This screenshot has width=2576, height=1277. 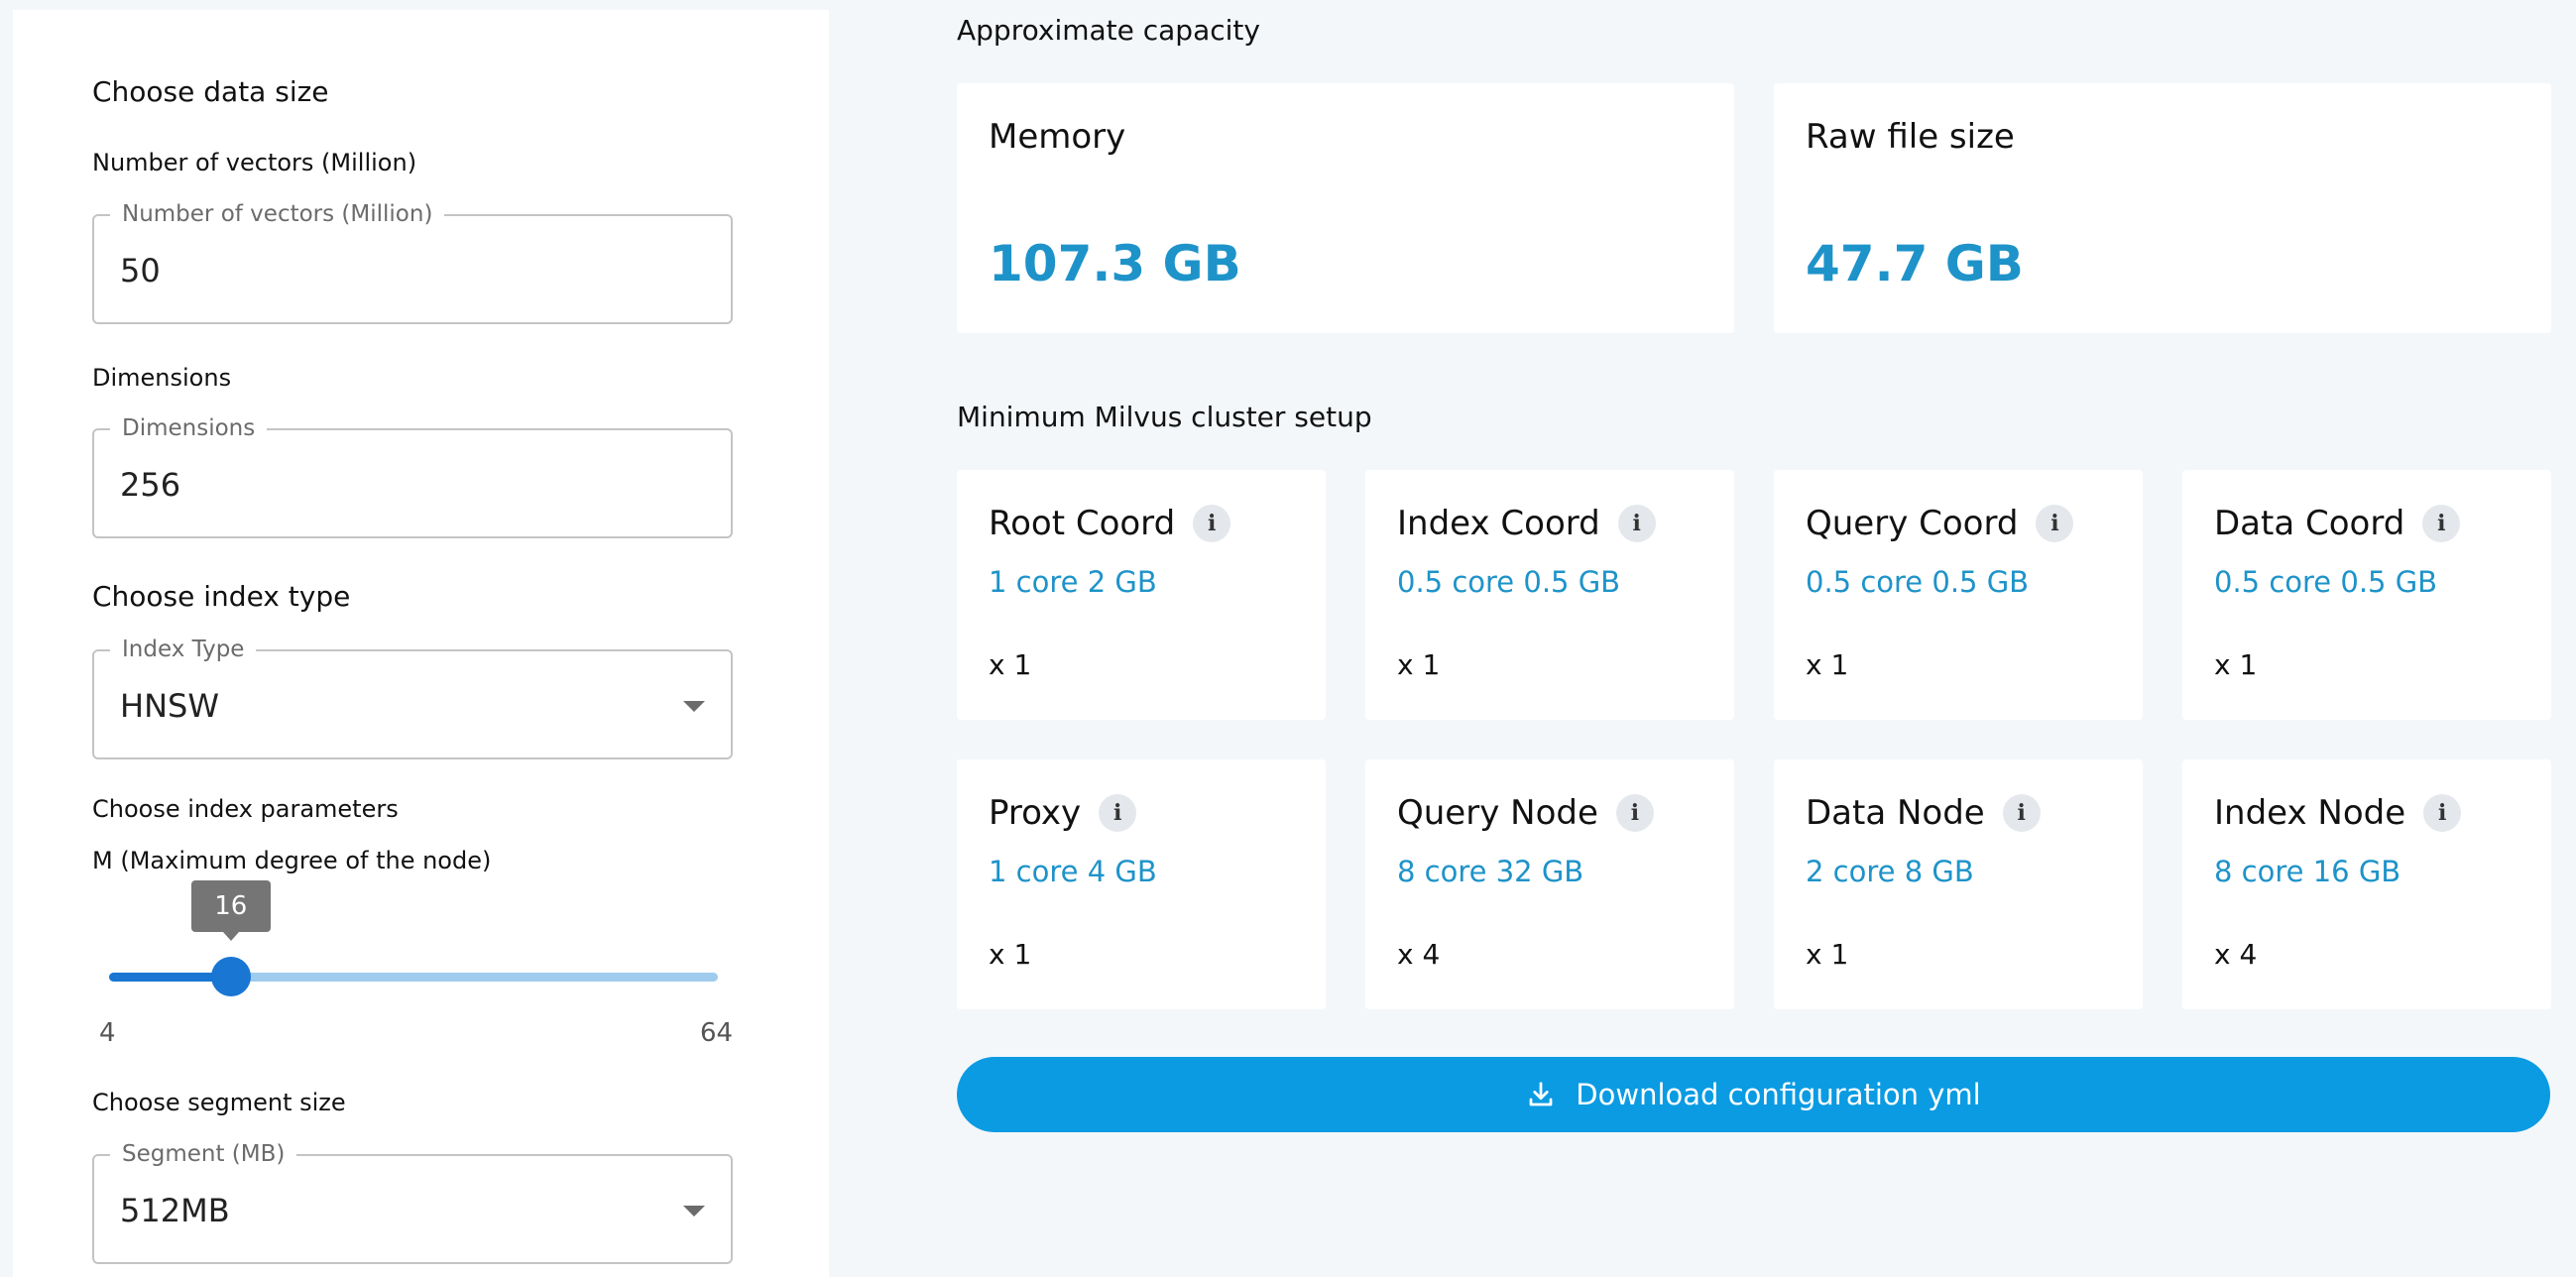 What do you see at coordinates (108, 1033) in the screenshot?
I see `m-slider-min: 4` at bounding box center [108, 1033].